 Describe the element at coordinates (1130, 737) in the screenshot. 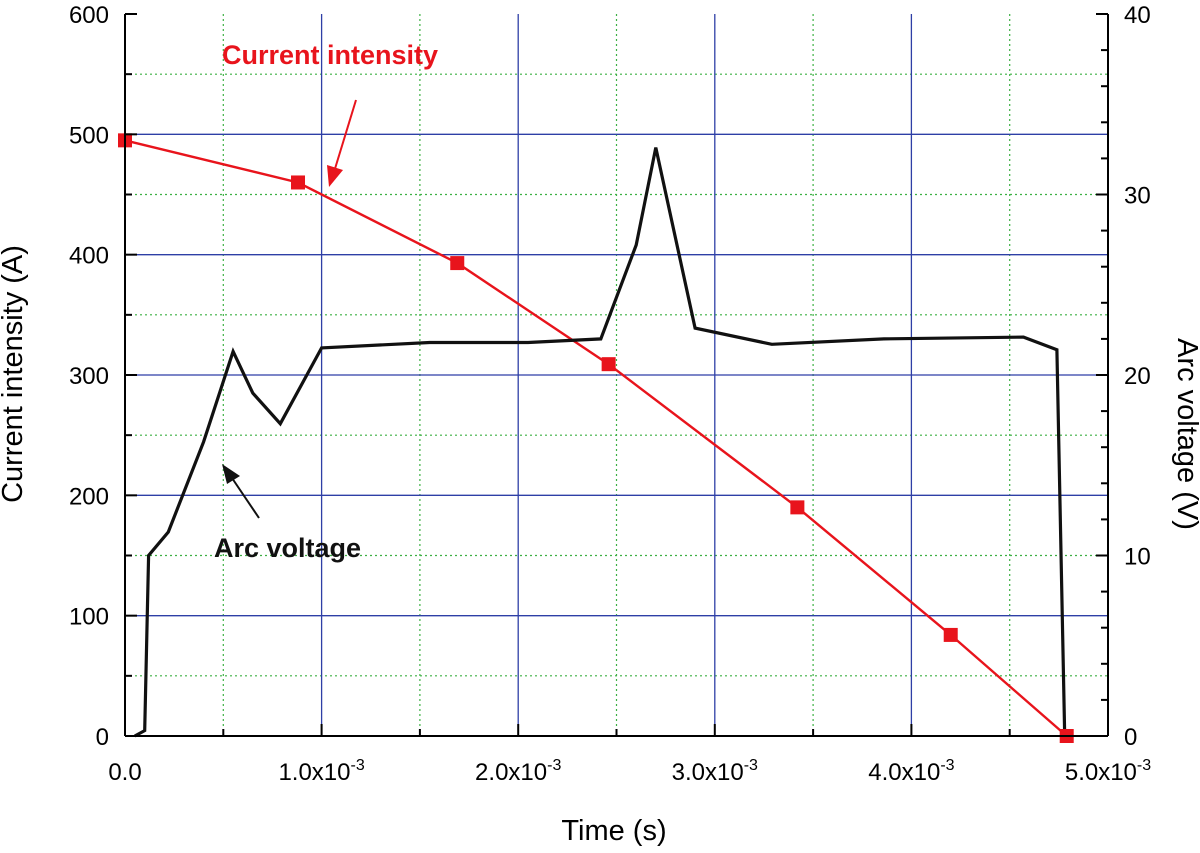

I see `y2-tick-label: 0` at that location.